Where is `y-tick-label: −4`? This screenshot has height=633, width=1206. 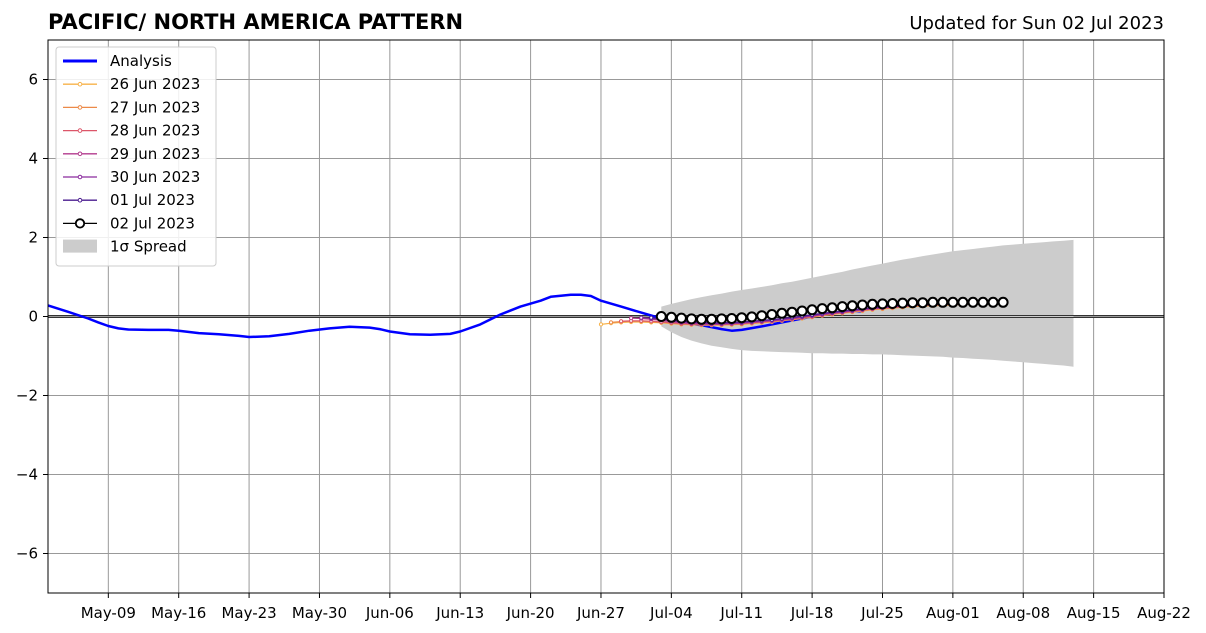 y-tick-label: −4 is located at coordinates (27, 475).